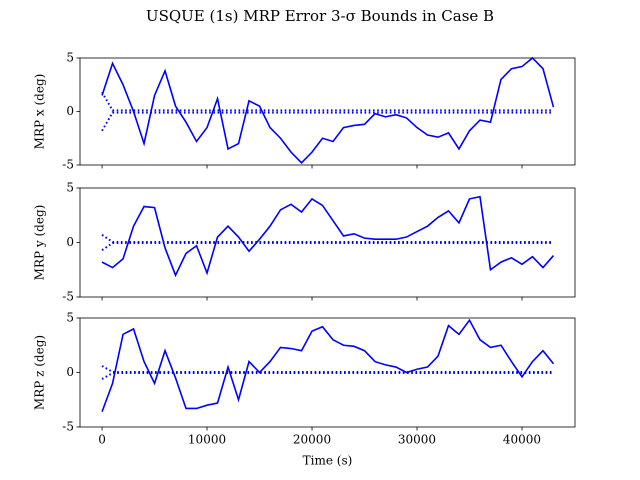 The image size is (640, 480). I want to click on x-tick-label: 40000, so click(522, 440).